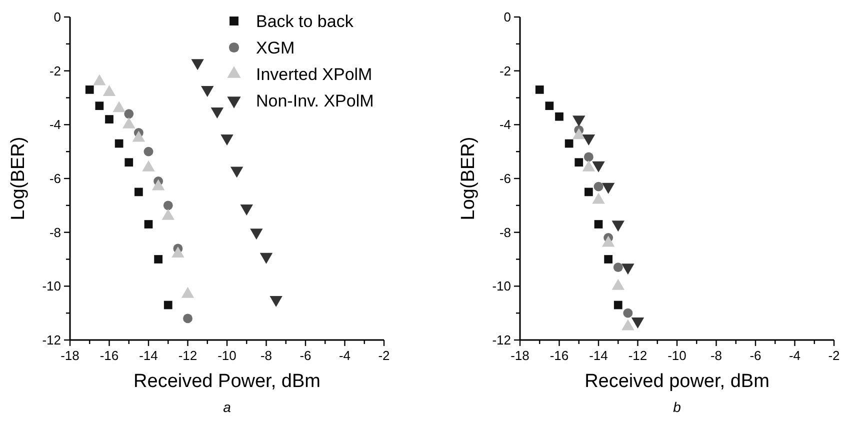 This screenshot has width=846, height=437. I want to click on legend-label: Non-Inv. XPolM, so click(315, 101).